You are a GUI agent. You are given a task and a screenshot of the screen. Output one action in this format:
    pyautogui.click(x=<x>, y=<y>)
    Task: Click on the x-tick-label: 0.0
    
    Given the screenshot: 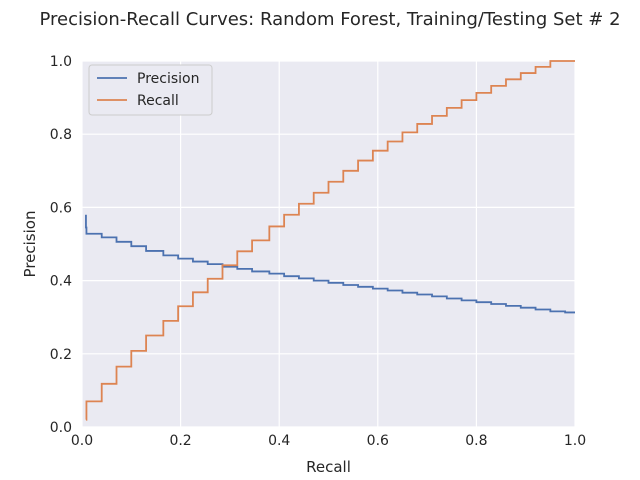 What is the action you would take?
    pyautogui.click(x=82, y=441)
    